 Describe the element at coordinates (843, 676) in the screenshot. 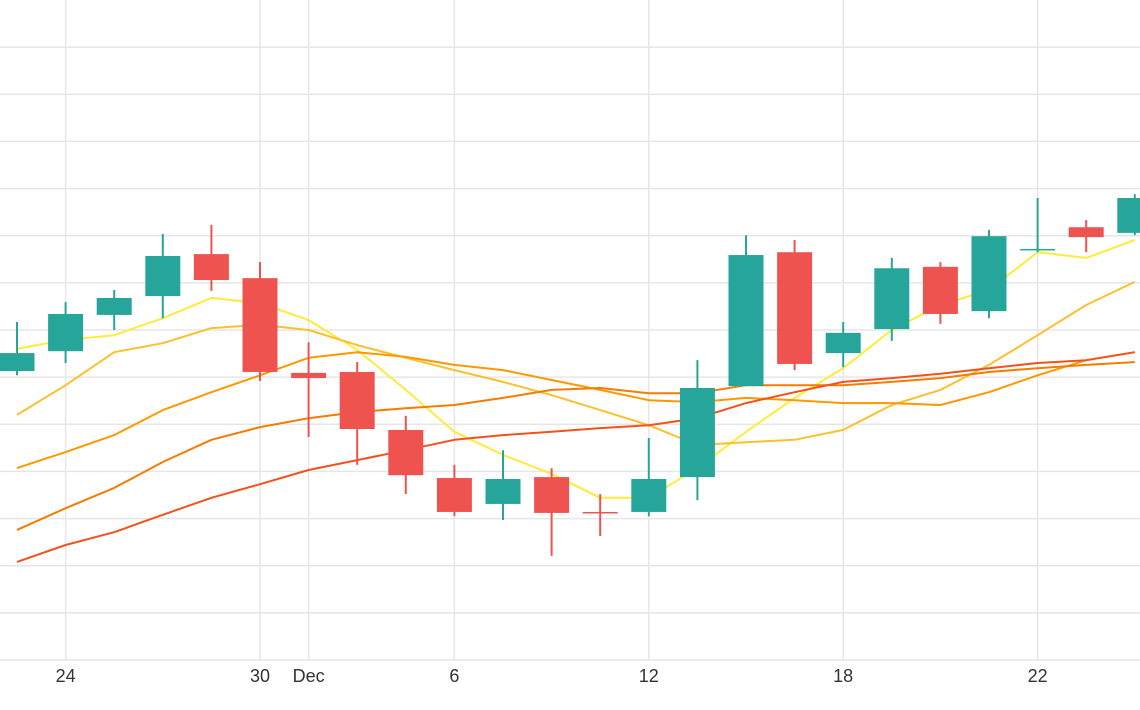

I see `x-tick-label: 18` at that location.